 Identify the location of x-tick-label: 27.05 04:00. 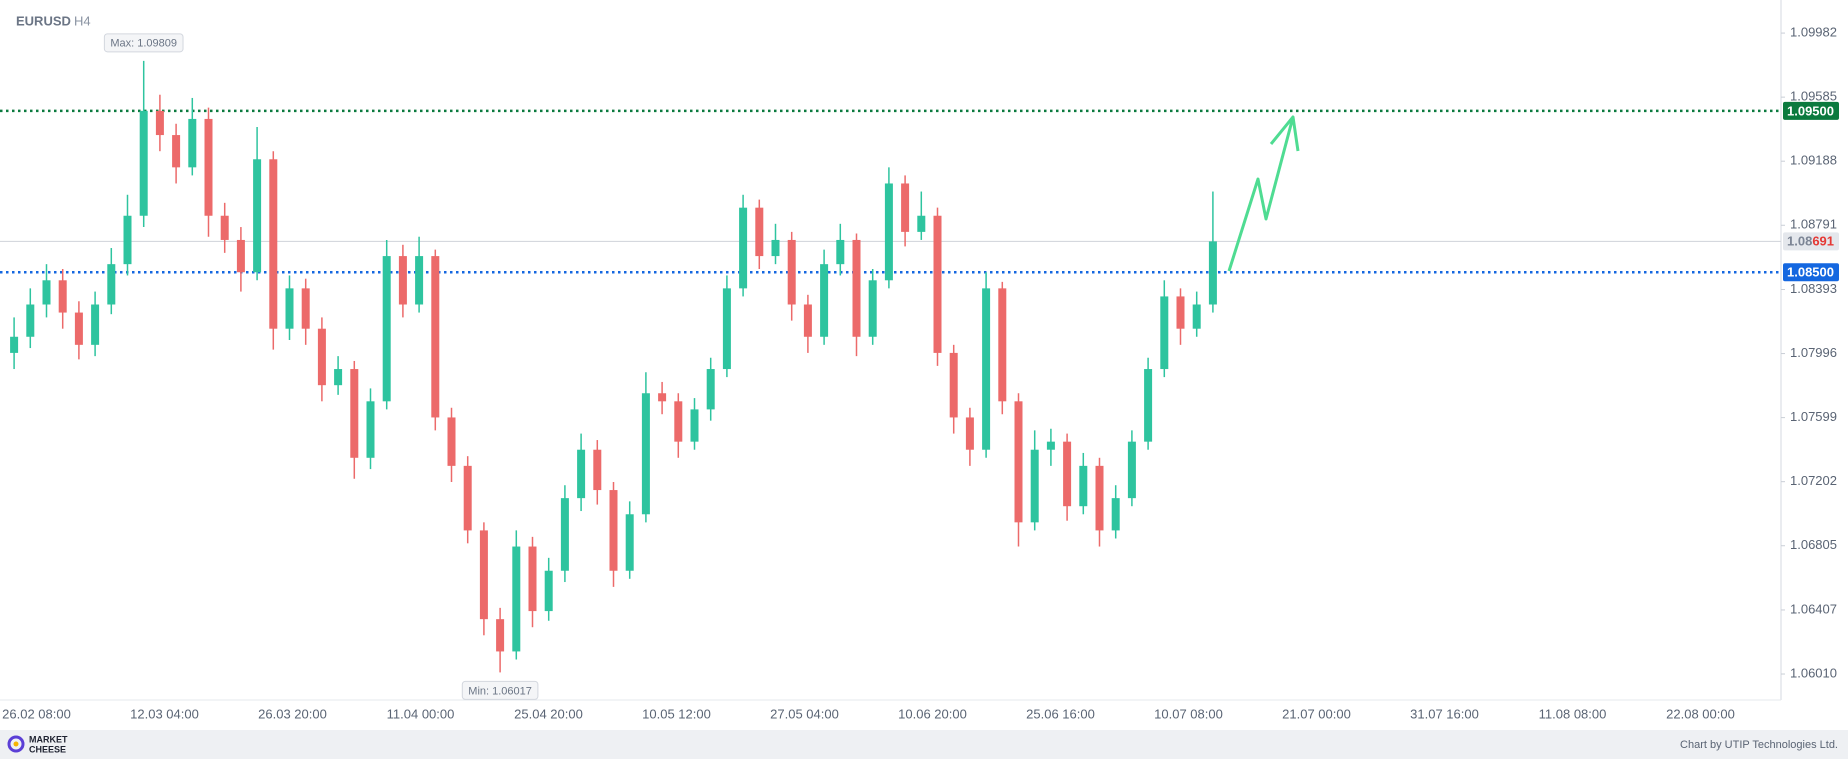
(804, 713).